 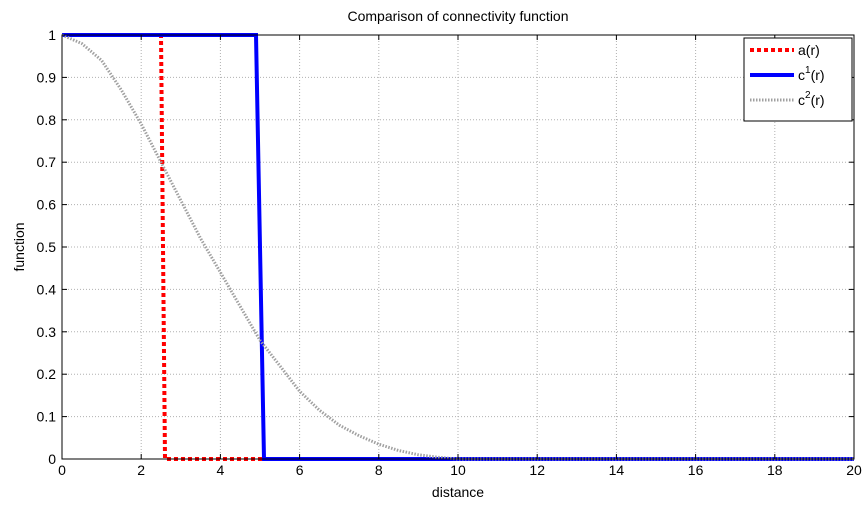 What do you see at coordinates (47, 120) in the screenshot?
I see `y-tick-label: 0.8` at bounding box center [47, 120].